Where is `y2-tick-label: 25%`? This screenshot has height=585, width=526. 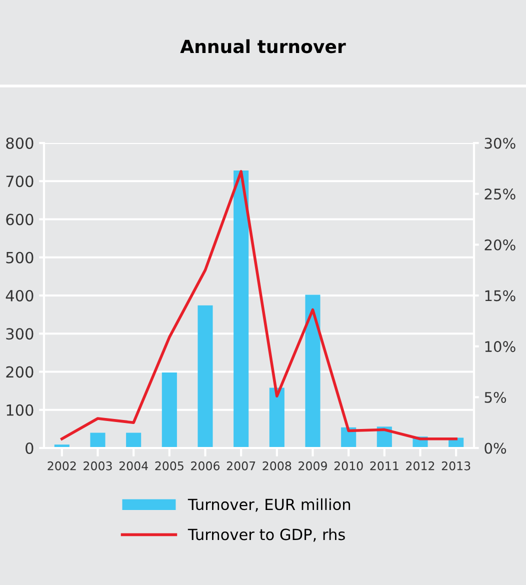 y2-tick-label: 25% is located at coordinates (500, 194).